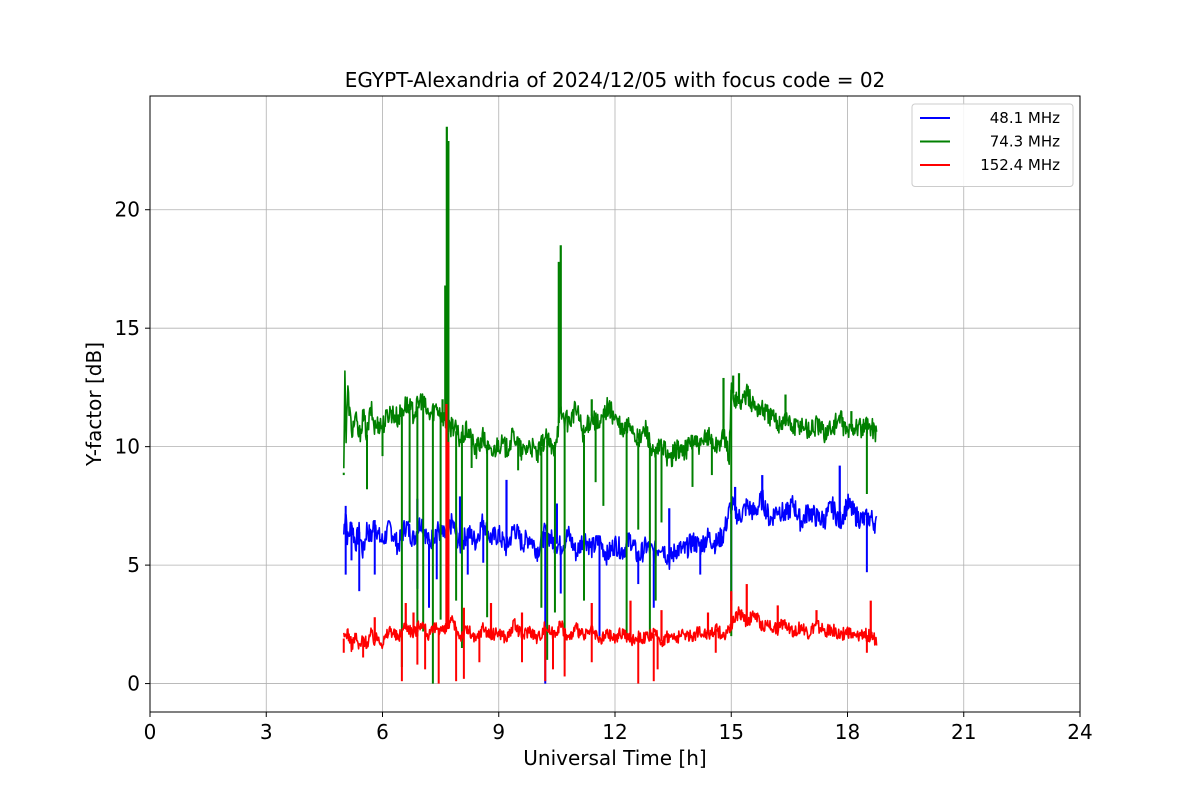 The width and height of the screenshot is (1200, 800). Describe the element at coordinates (1025, 118) in the screenshot. I see `legend-label: 48.1 MHz` at that location.